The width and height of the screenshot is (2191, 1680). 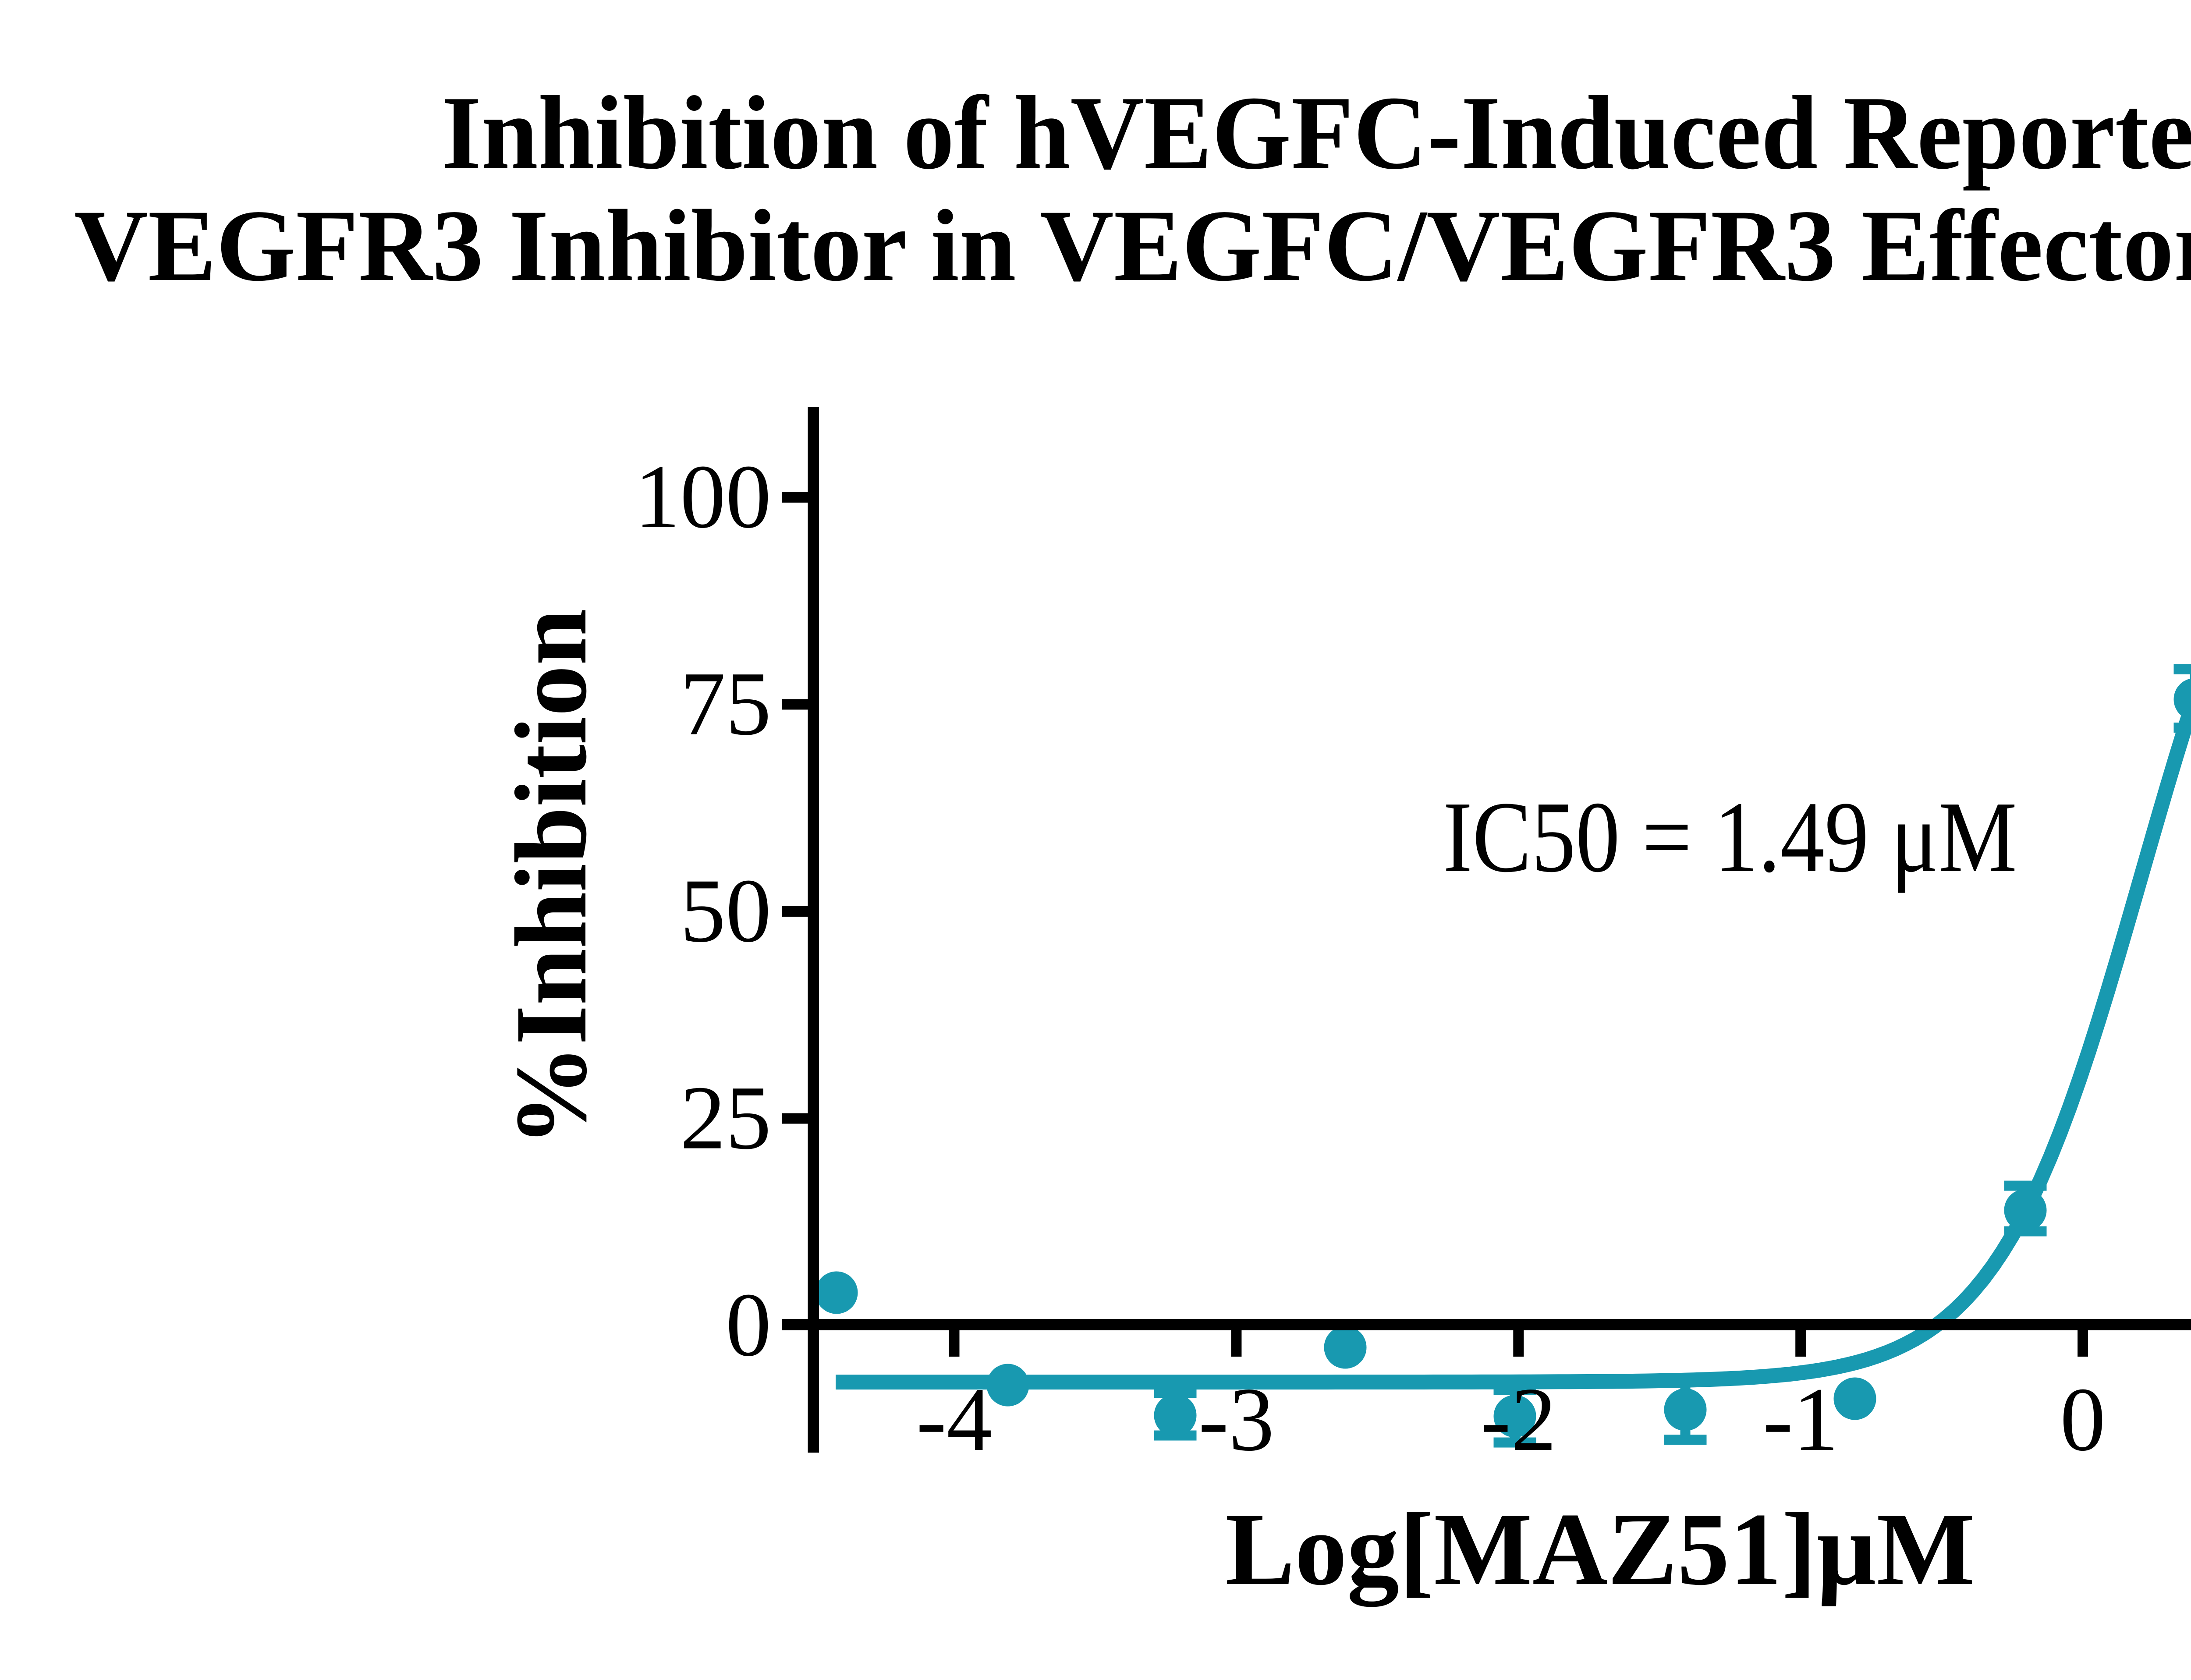 What do you see at coordinates (725, 910) in the screenshot?
I see `svg-text: 50` at bounding box center [725, 910].